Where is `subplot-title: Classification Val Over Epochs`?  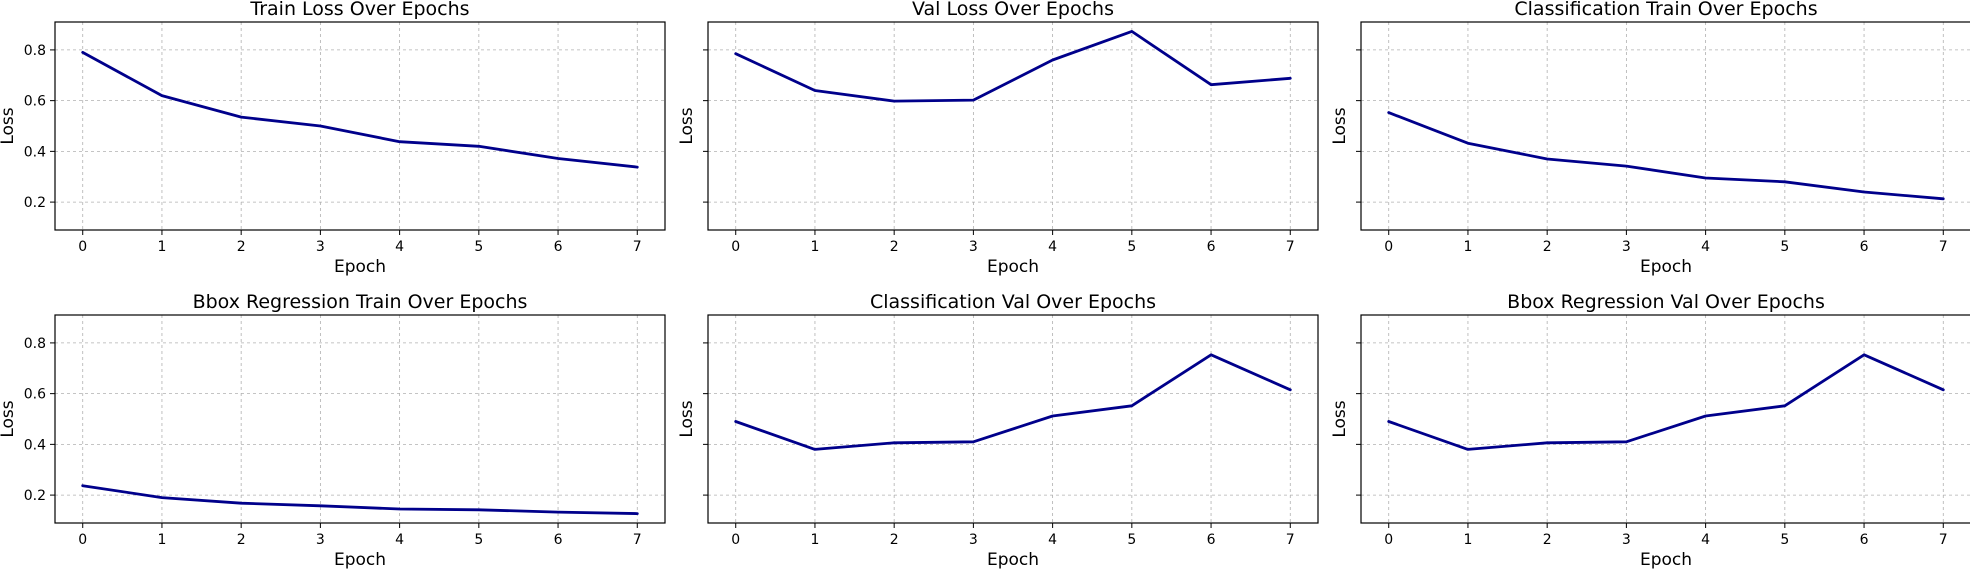 subplot-title: Classification Val Over Epochs is located at coordinates (1013, 302).